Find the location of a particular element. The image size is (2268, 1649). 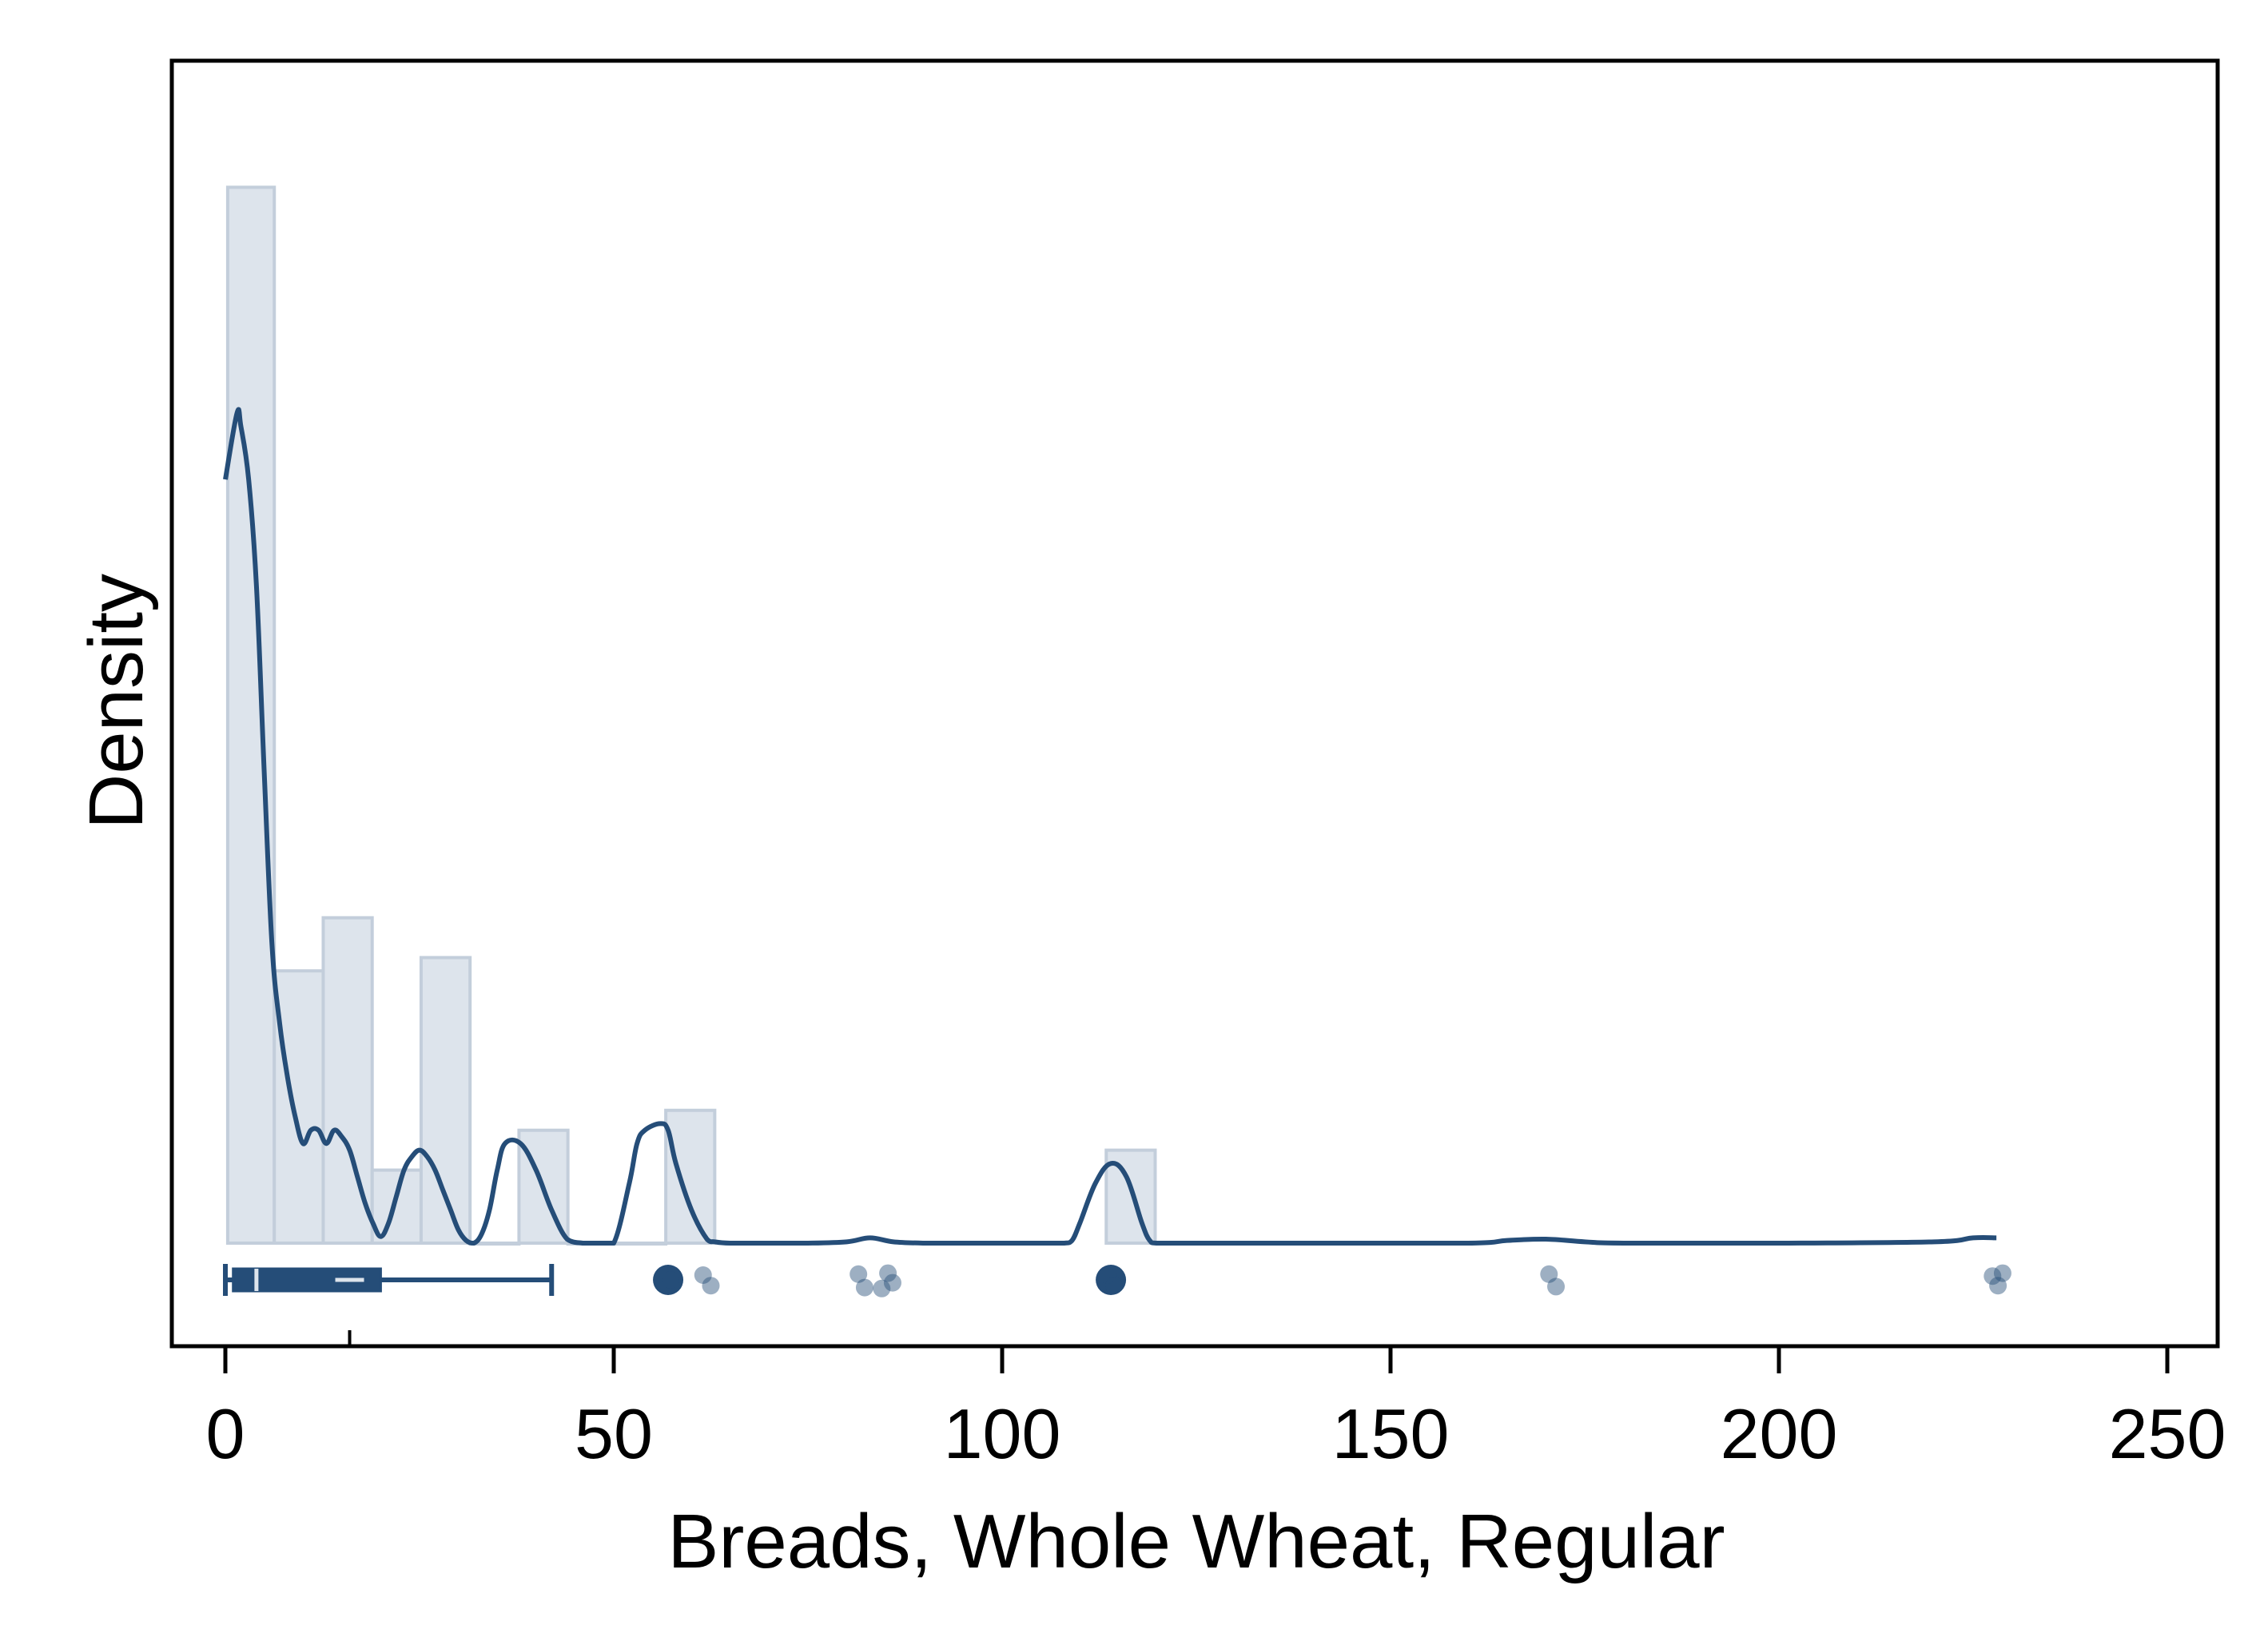

x-tick-label: 250 is located at coordinates (2167, 1433).